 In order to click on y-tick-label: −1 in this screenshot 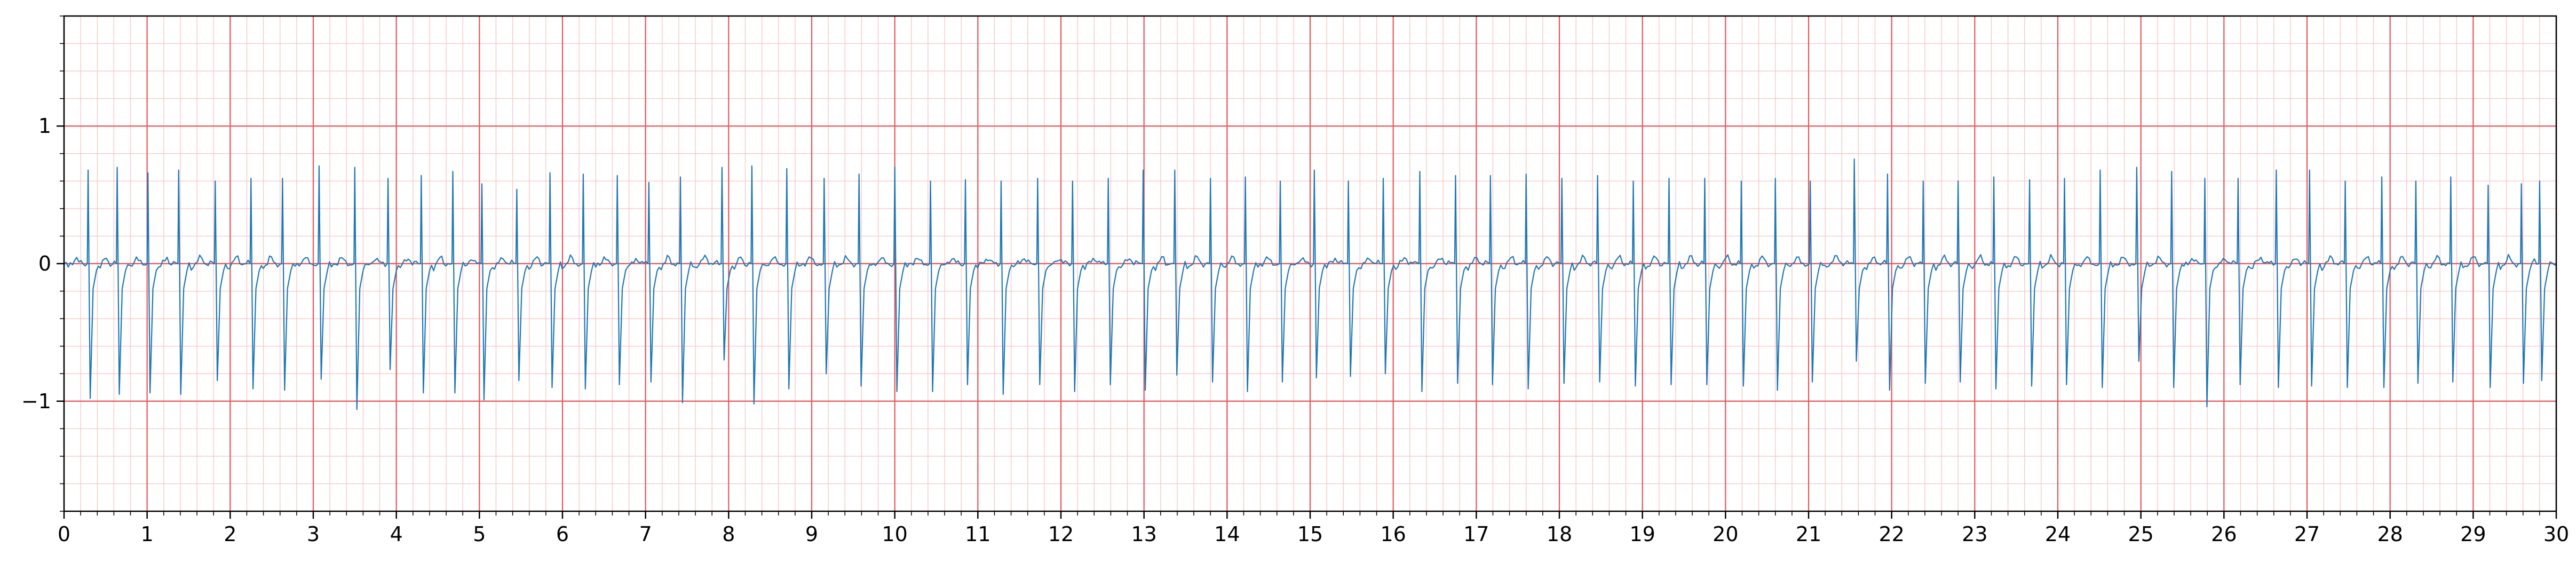, I will do `click(36, 401)`.